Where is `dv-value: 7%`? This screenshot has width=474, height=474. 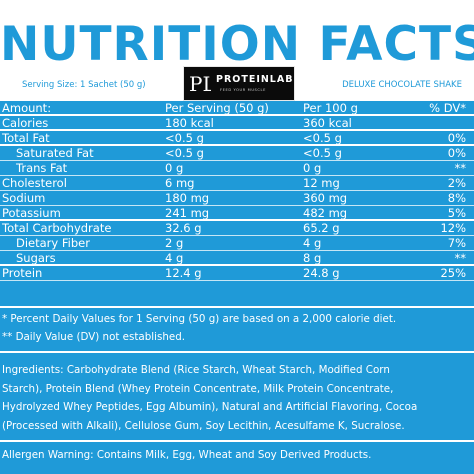
dv-value: 7% is located at coordinates (456, 243).